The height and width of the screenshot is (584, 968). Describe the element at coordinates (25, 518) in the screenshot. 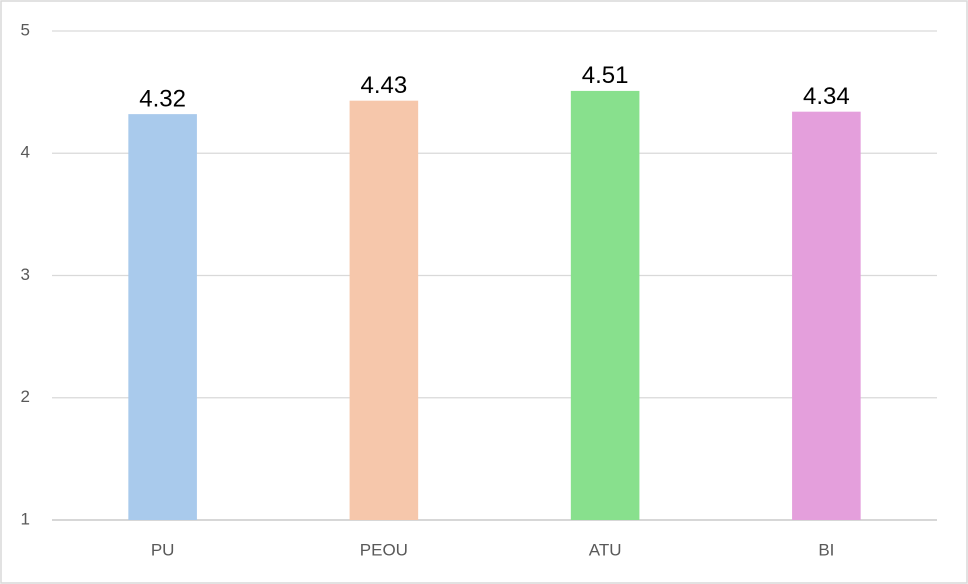

I see `y-tick-label: 1` at that location.